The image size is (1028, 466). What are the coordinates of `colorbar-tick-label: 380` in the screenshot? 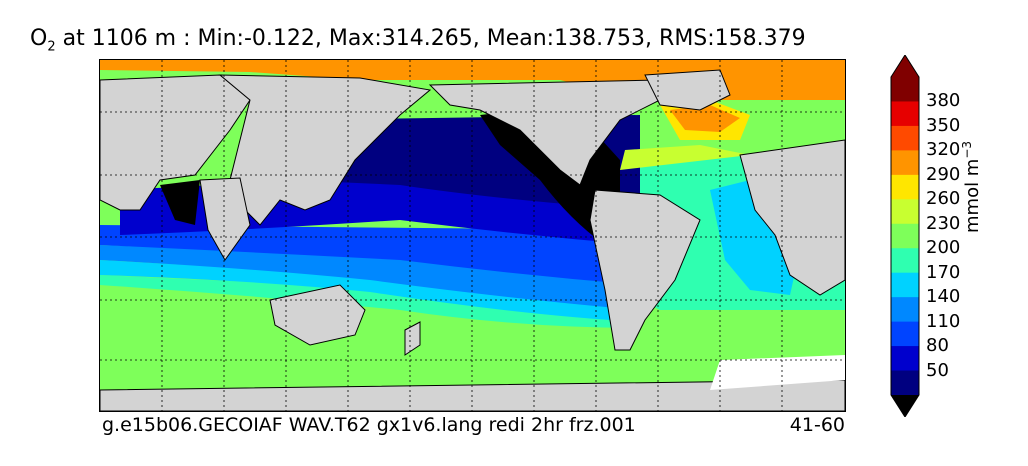 It's located at (943, 101).